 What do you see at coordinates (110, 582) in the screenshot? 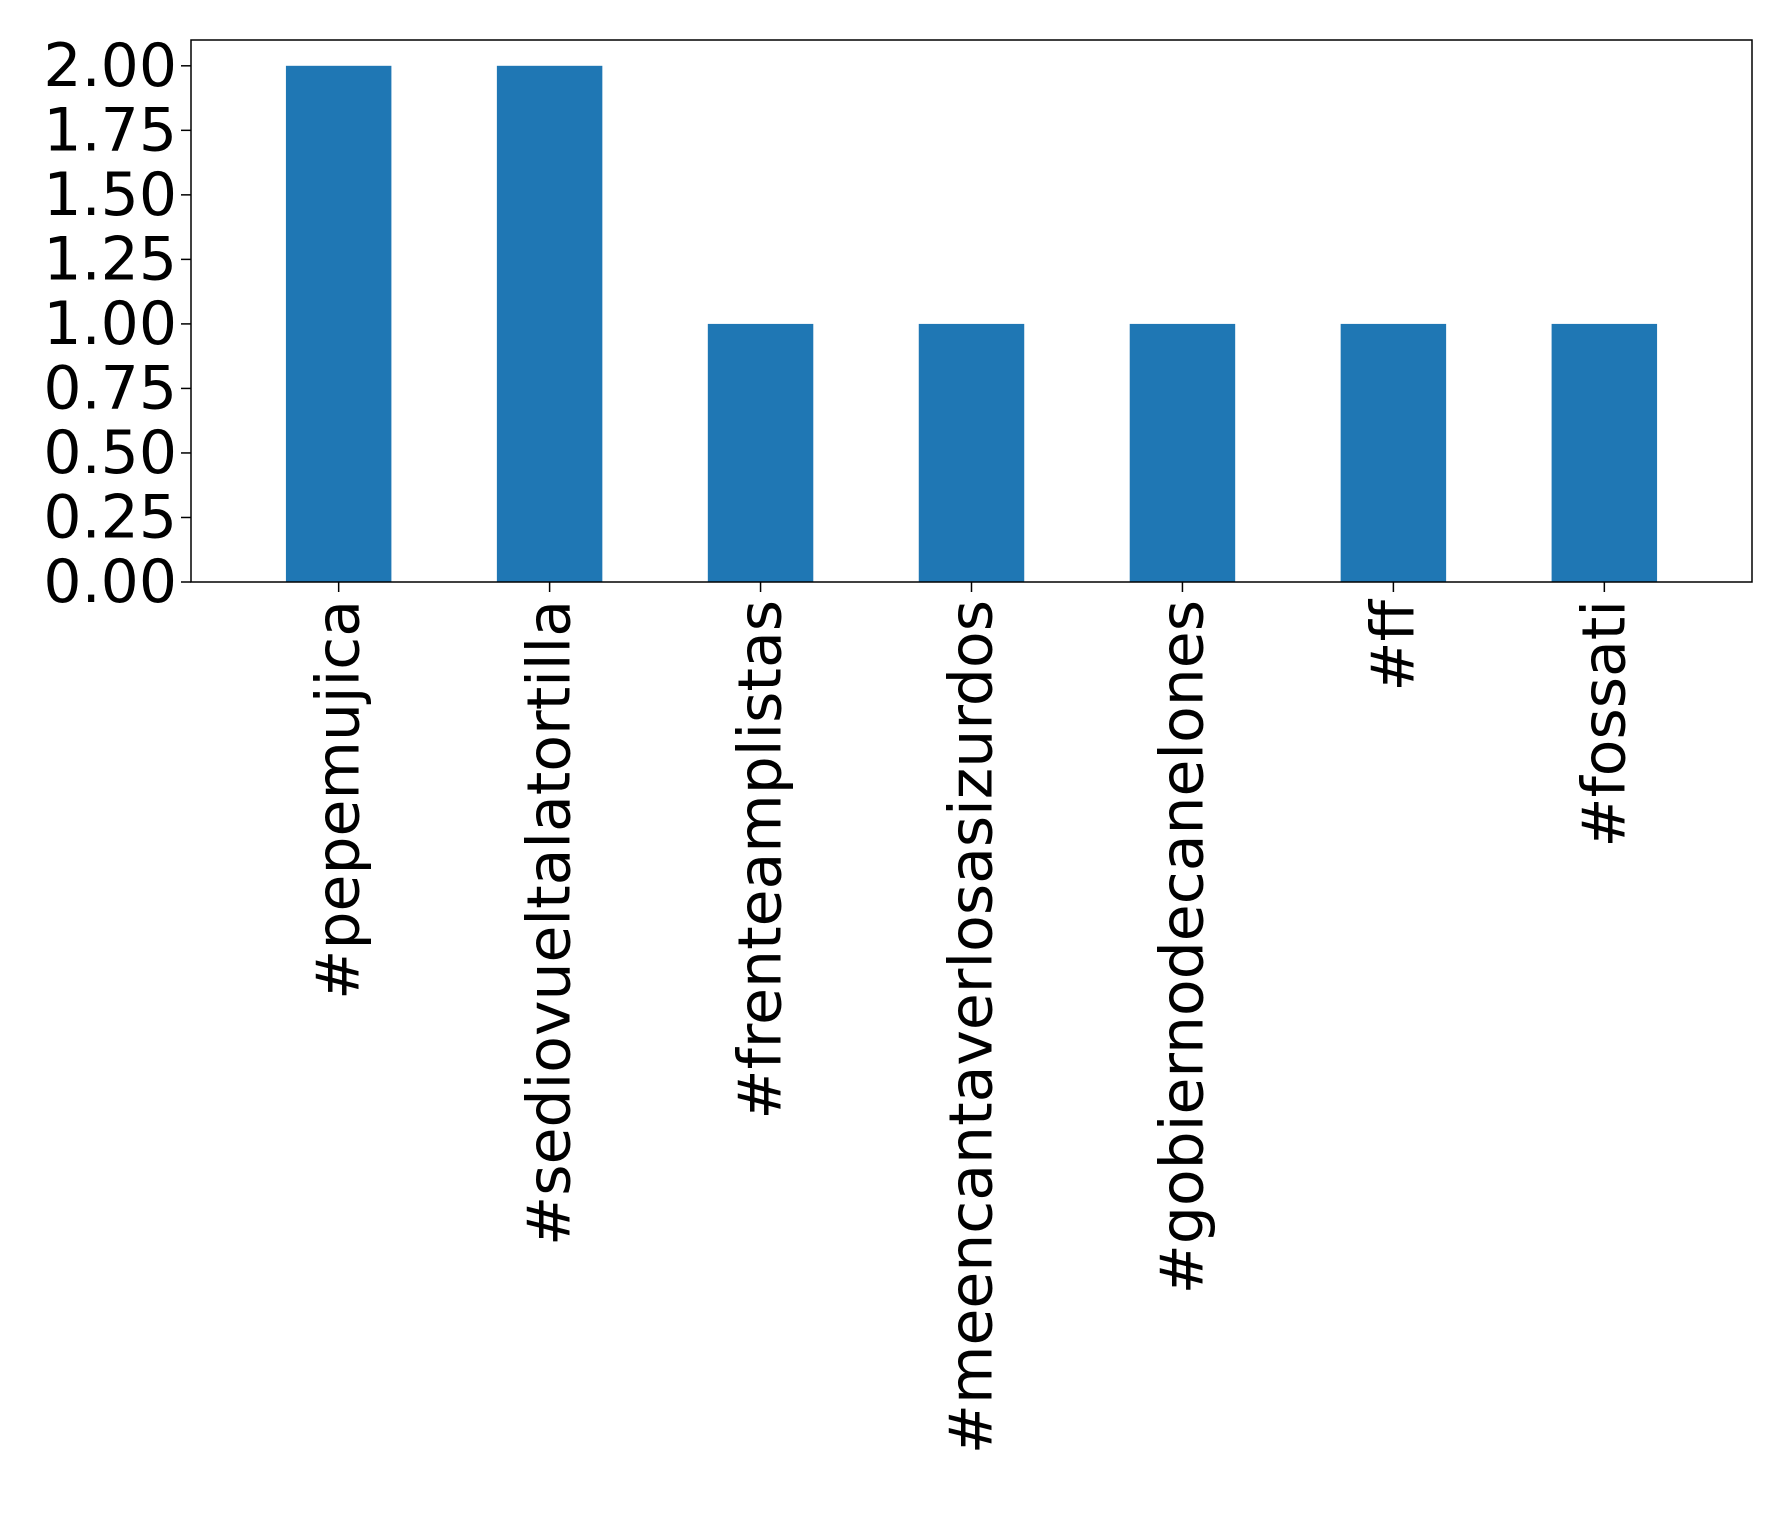
I see `y-tick-label: 0.00` at bounding box center [110, 582].